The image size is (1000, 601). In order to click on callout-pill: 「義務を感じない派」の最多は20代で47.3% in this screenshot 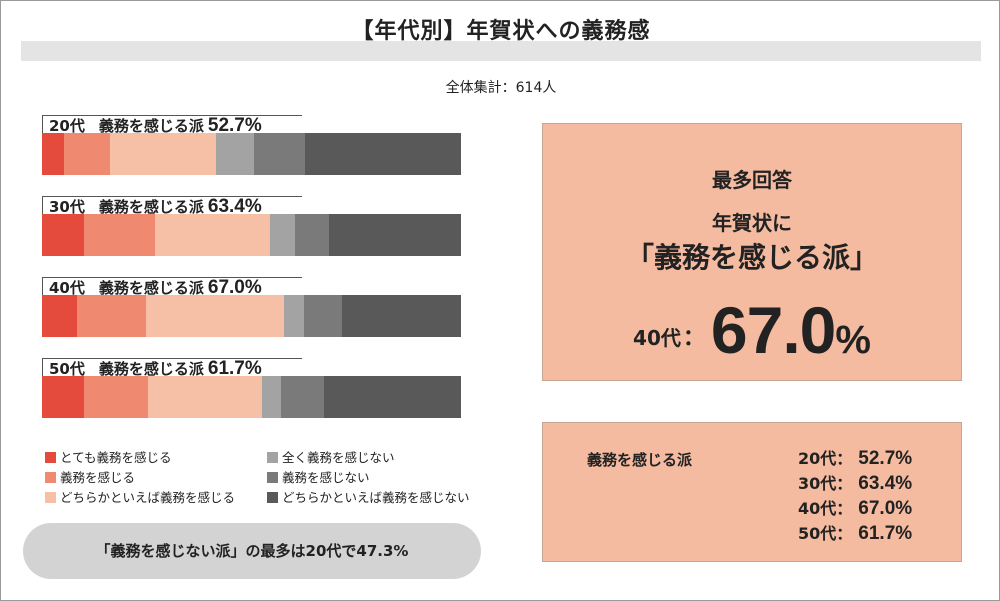, I will do `click(252, 551)`.